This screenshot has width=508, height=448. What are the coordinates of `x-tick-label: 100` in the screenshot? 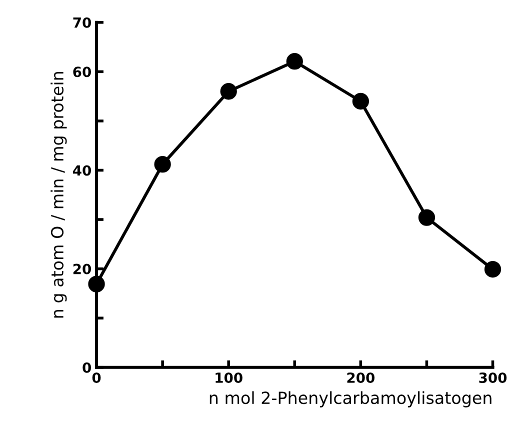 It's located at (229, 377).